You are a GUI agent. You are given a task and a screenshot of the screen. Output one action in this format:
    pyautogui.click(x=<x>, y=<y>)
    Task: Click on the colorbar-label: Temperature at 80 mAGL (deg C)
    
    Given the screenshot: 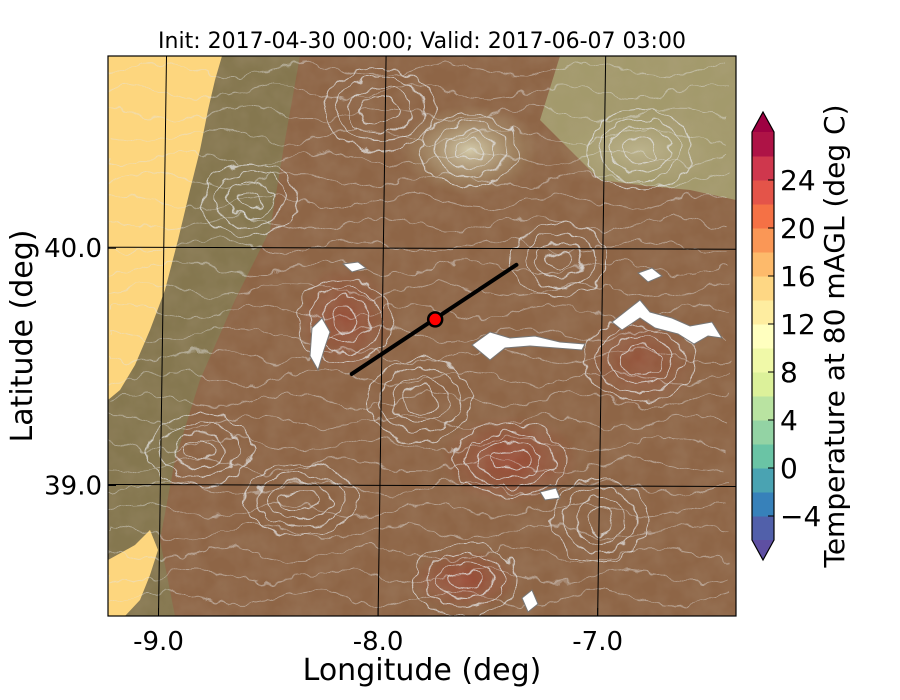 What is the action you would take?
    pyautogui.click(x=834, y=336)
    